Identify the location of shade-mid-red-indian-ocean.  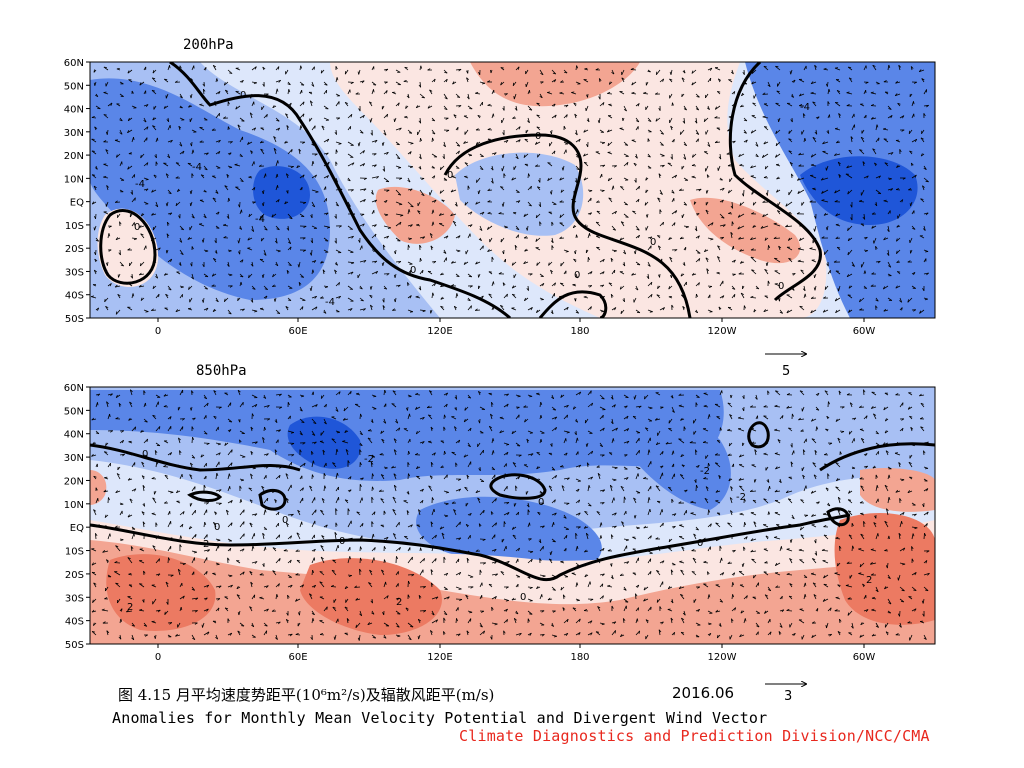
(371, 596).